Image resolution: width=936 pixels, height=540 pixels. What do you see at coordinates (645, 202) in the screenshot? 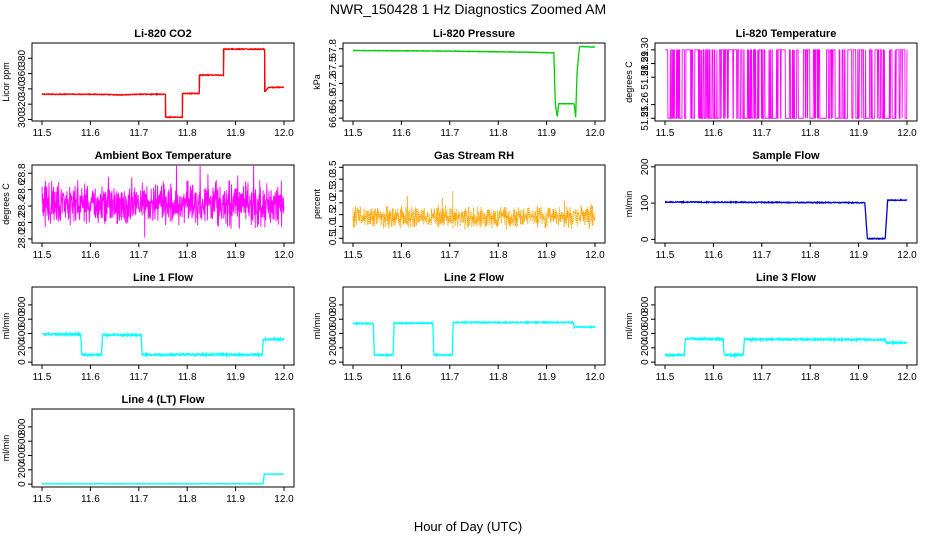
I see `y-tick-label: 100` at bounding box center [645, 202].